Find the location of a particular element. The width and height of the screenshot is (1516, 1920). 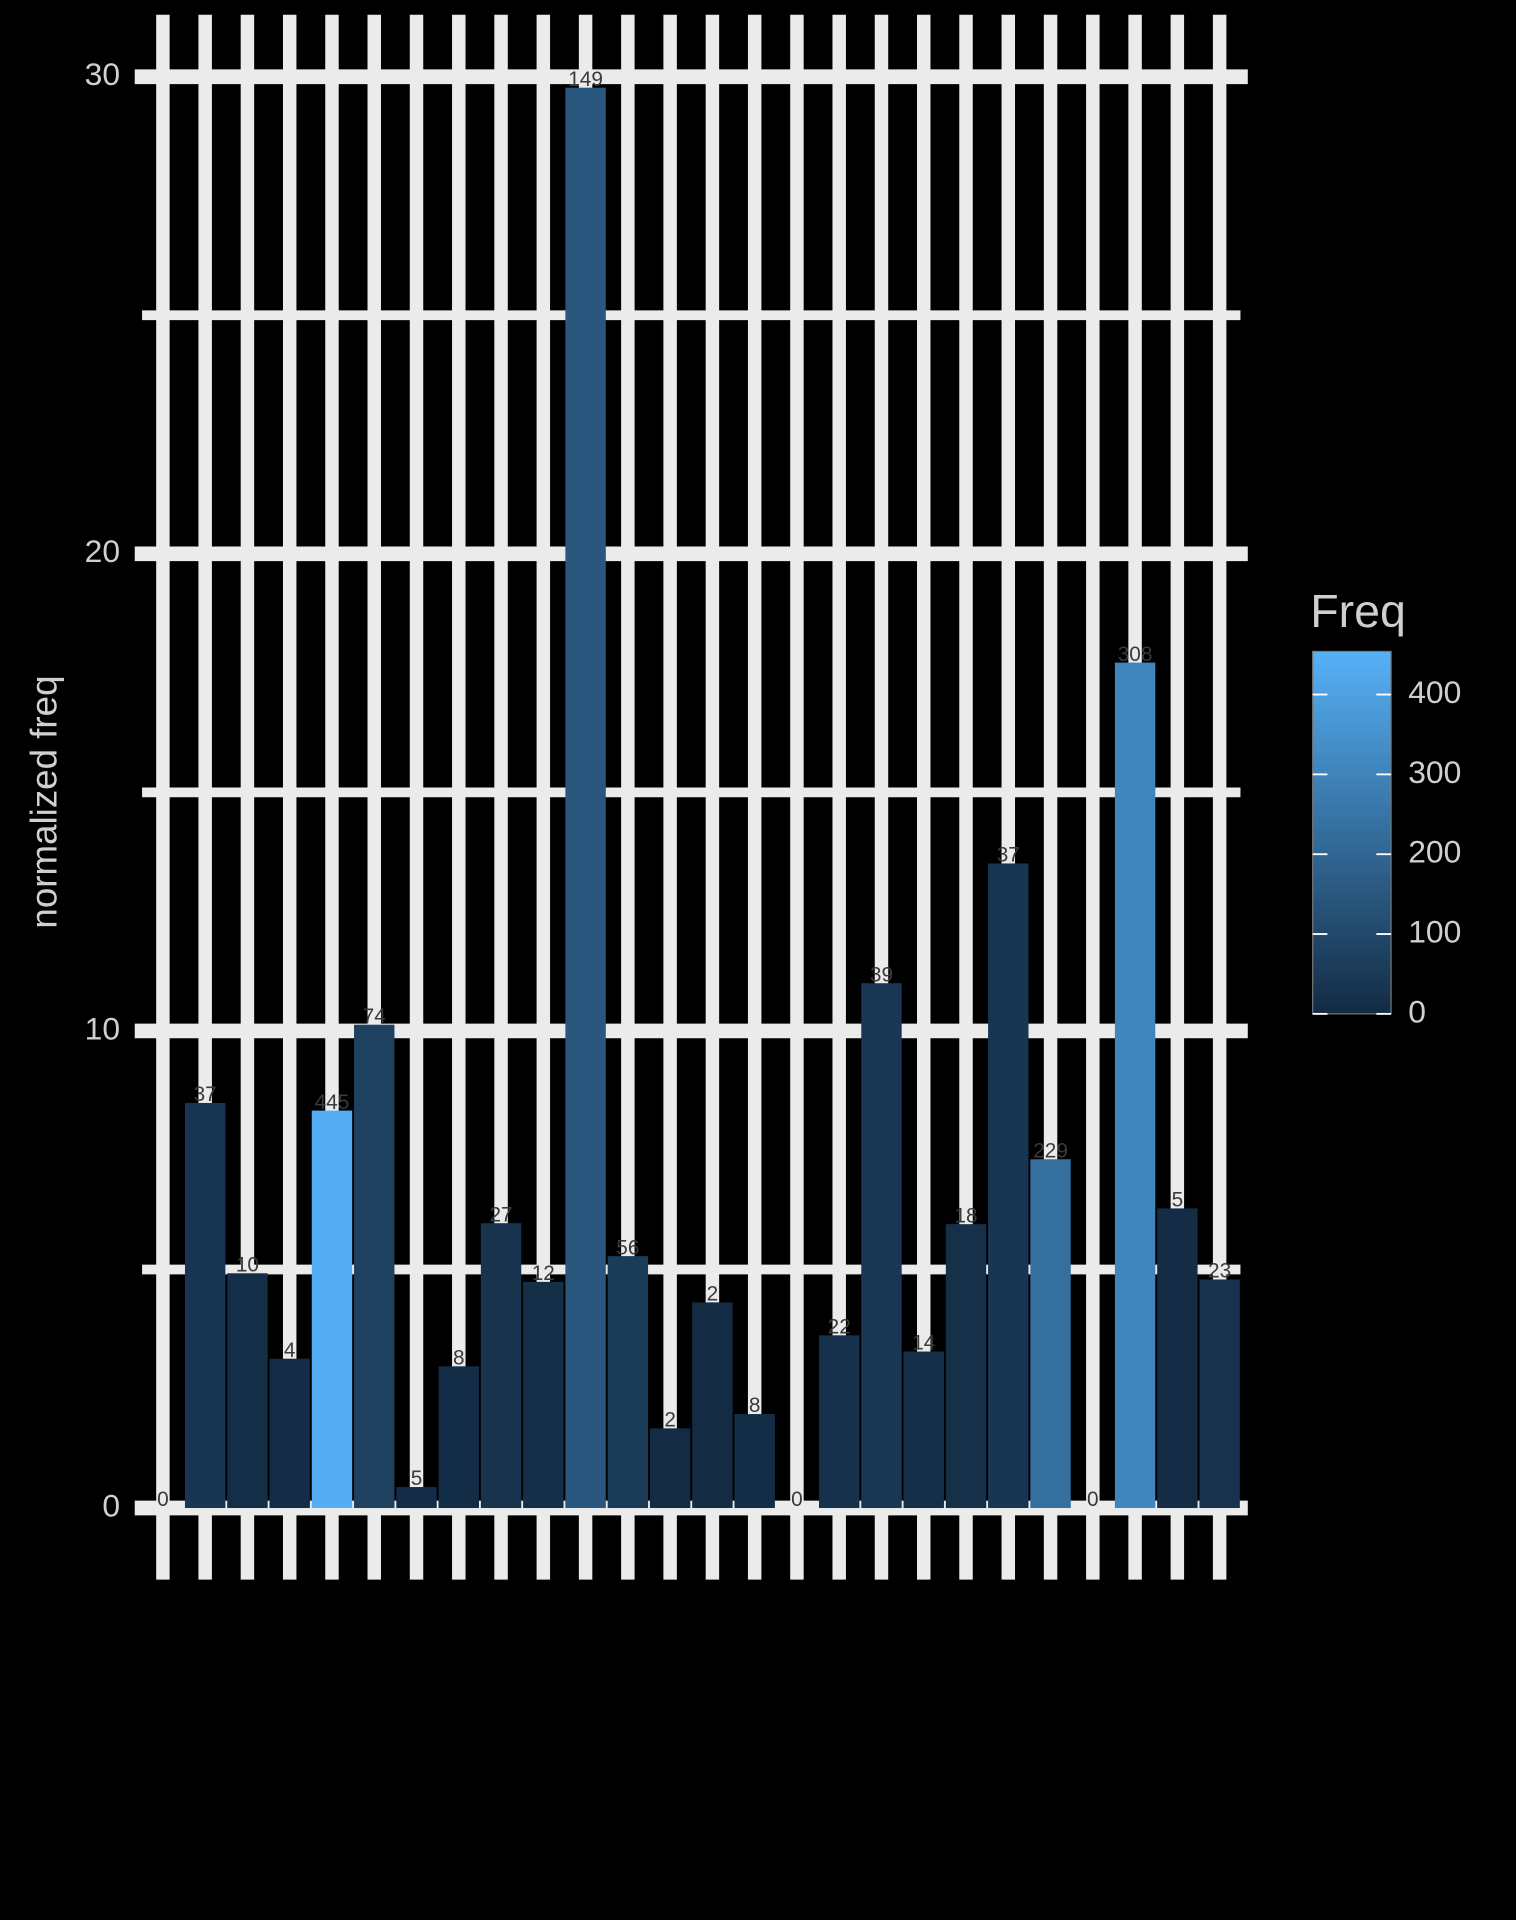

value-label: 149 is located at coordinates (585, 79).